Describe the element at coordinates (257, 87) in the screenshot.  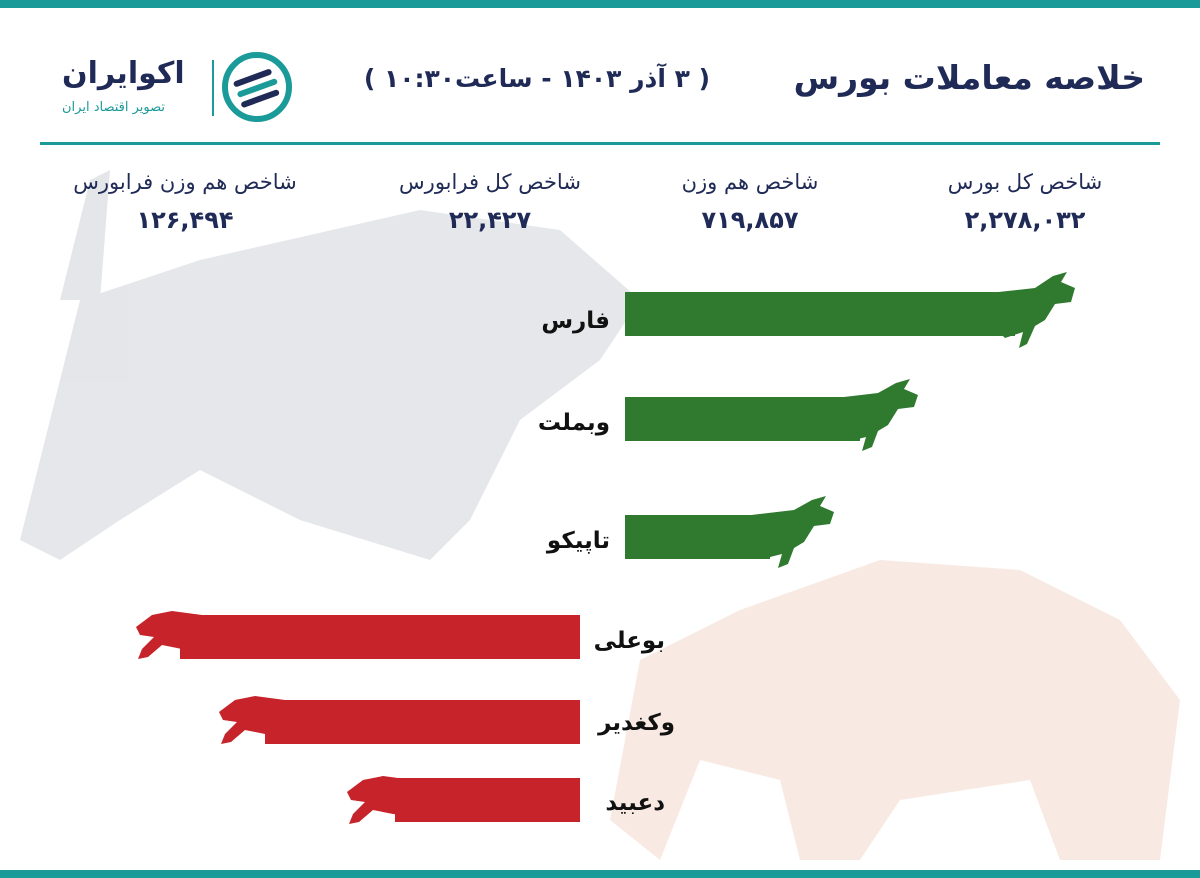
I see `logo-icon` at that location.